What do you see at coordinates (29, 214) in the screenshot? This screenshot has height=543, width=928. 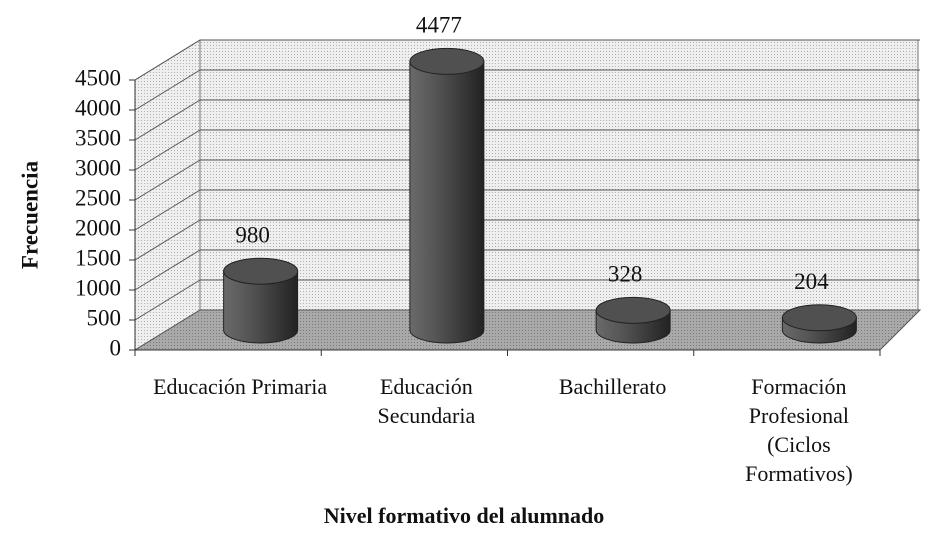 I see `y-axis-label: Frecuencia` at bounding box center [29, 214].